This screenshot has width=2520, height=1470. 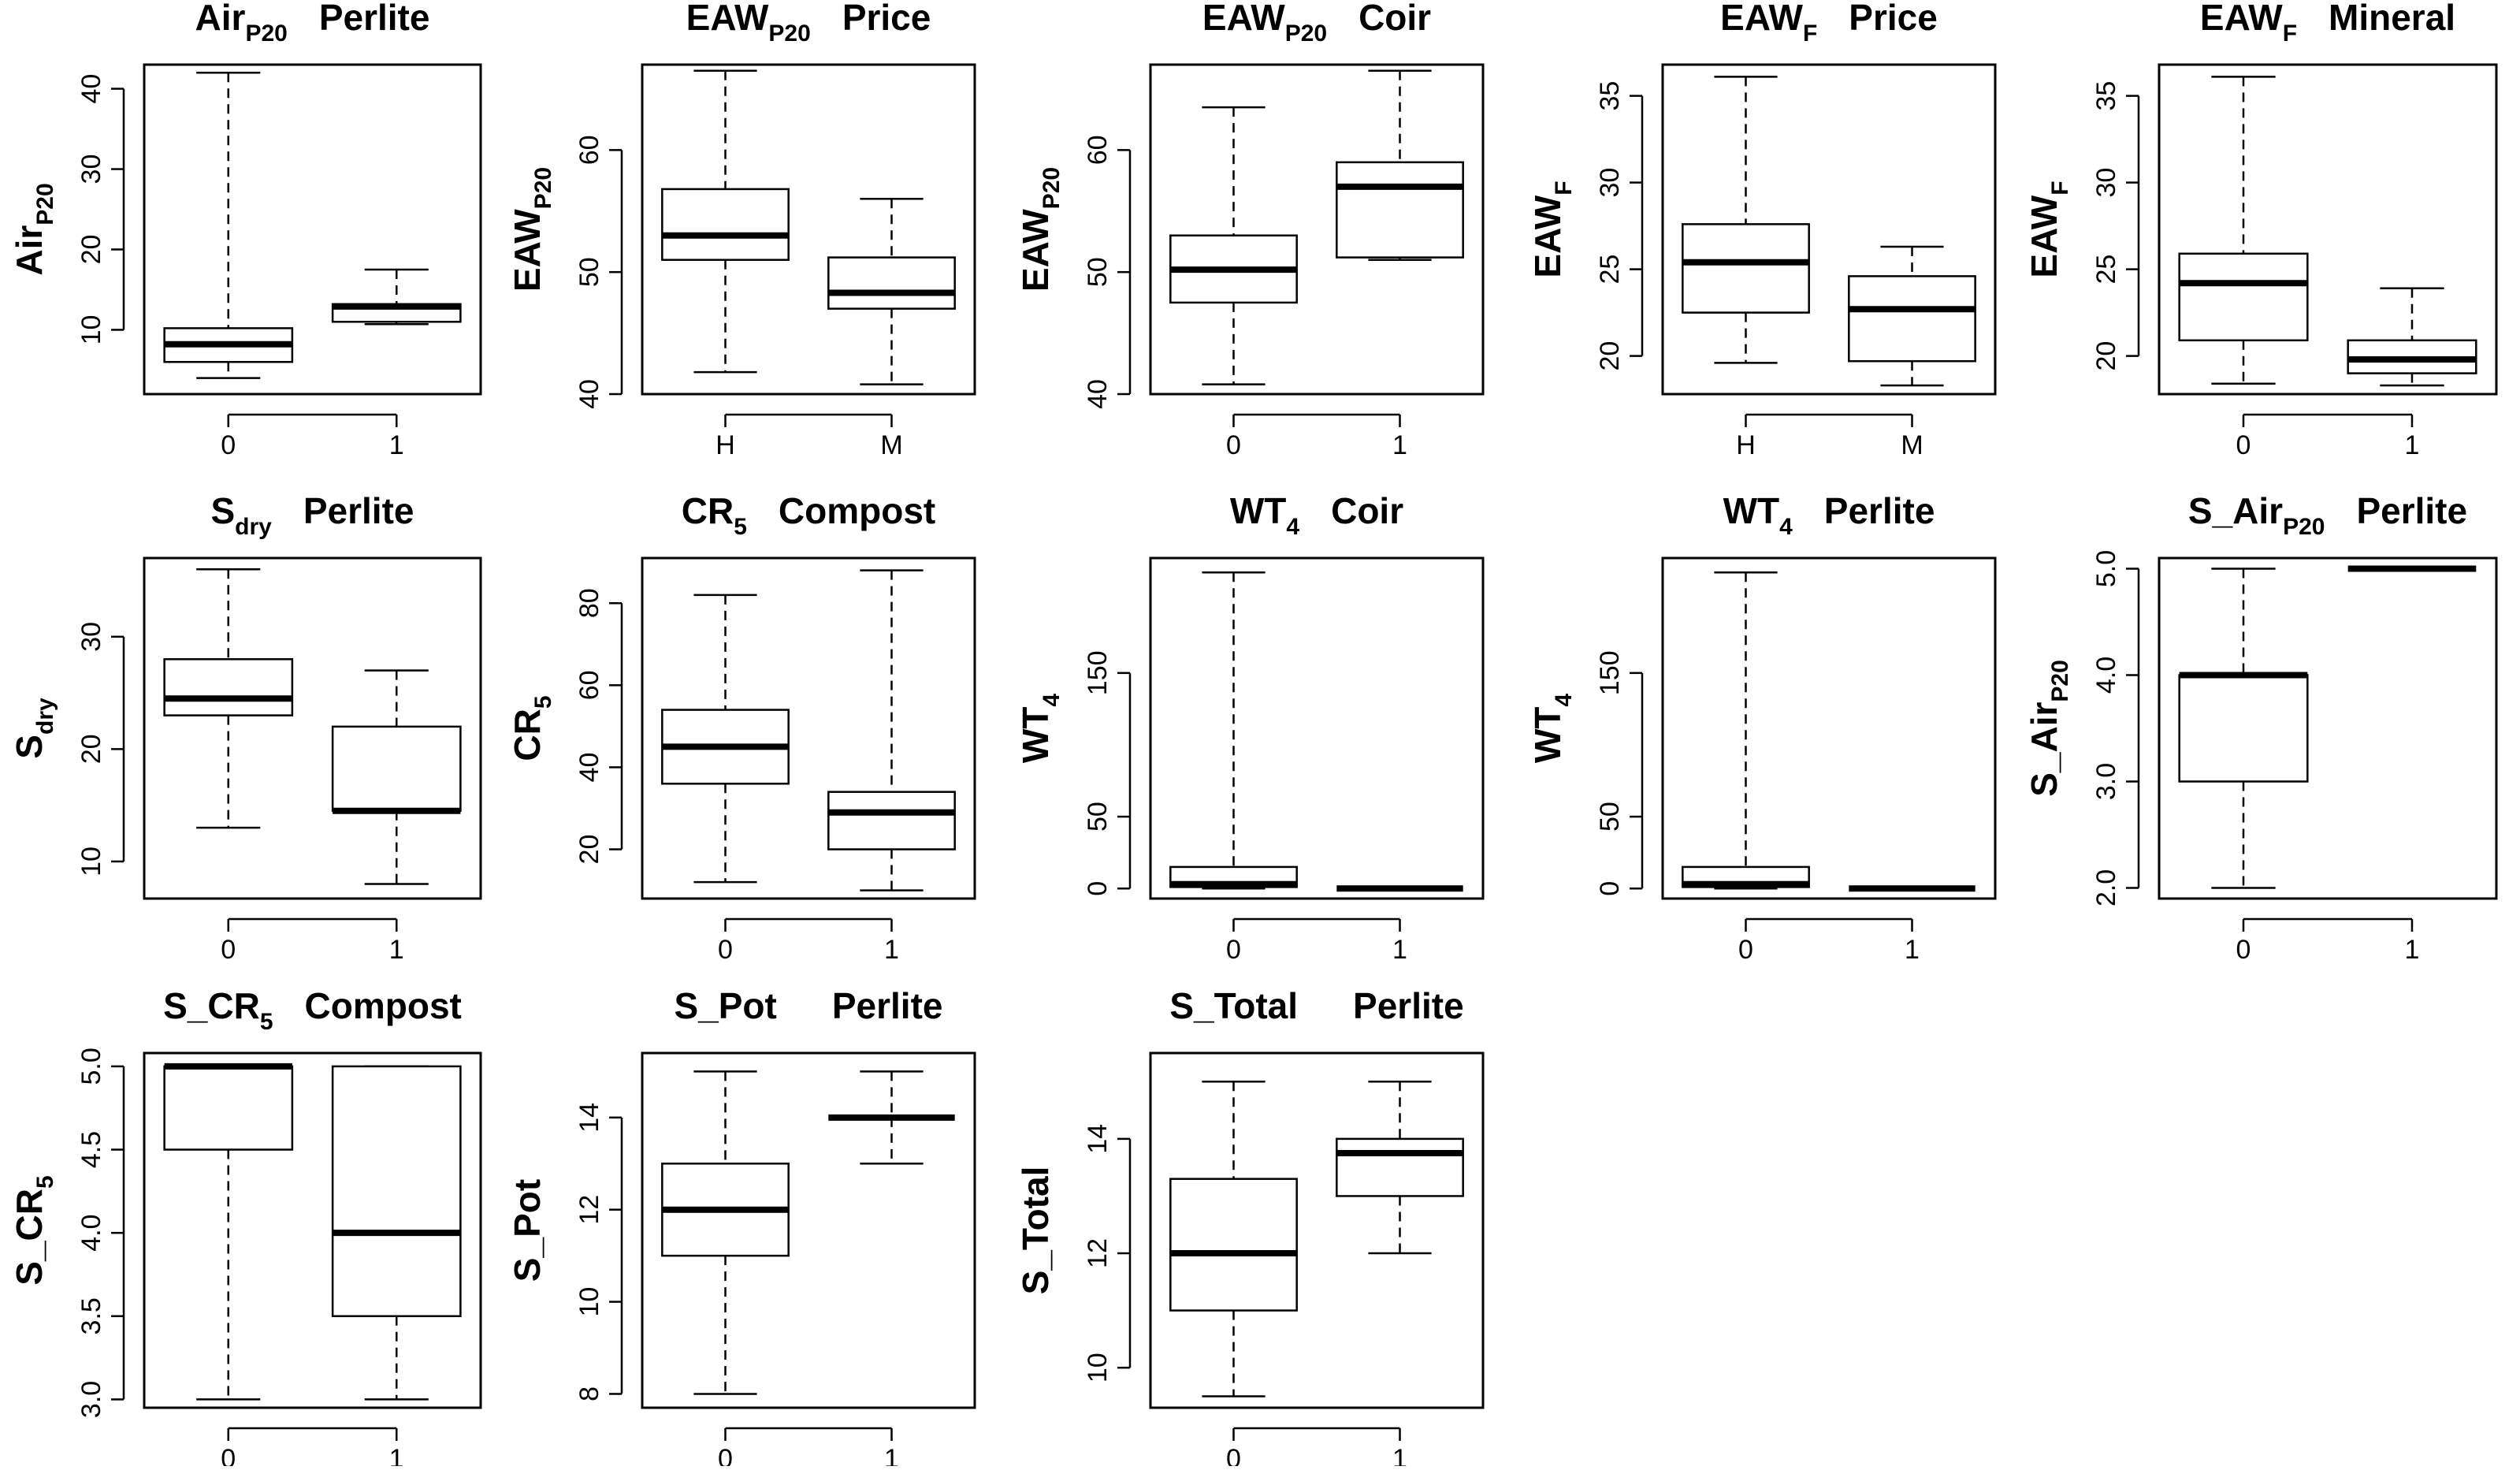 I want to click on panel-title: AirP20 Perlite, so click(x=312, y=23).